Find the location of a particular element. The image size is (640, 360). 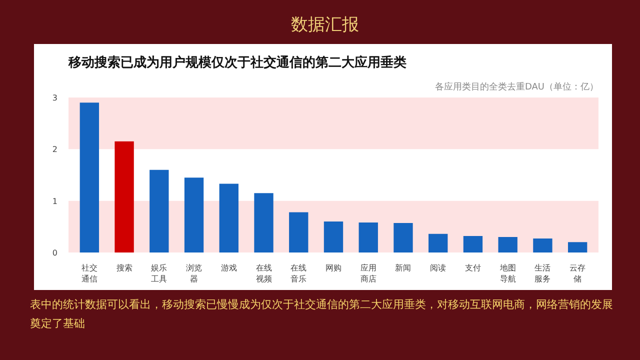

y-tick-label: 0 is located at coordinates (55, 253).